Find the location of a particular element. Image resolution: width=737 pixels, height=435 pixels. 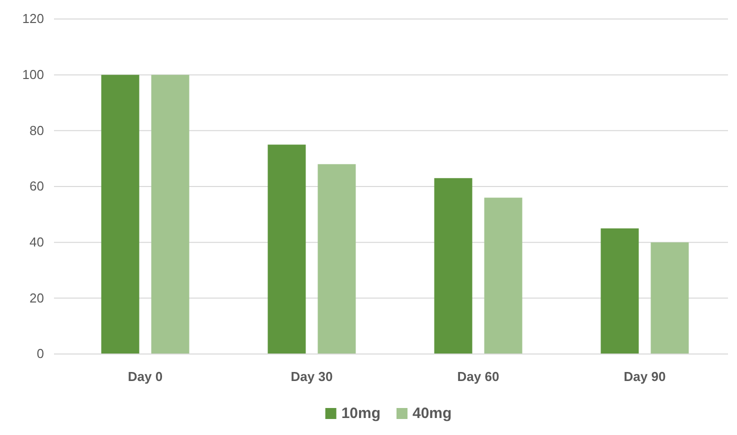

x-tick-label: Day 60 is located at coordinates (478, 376).